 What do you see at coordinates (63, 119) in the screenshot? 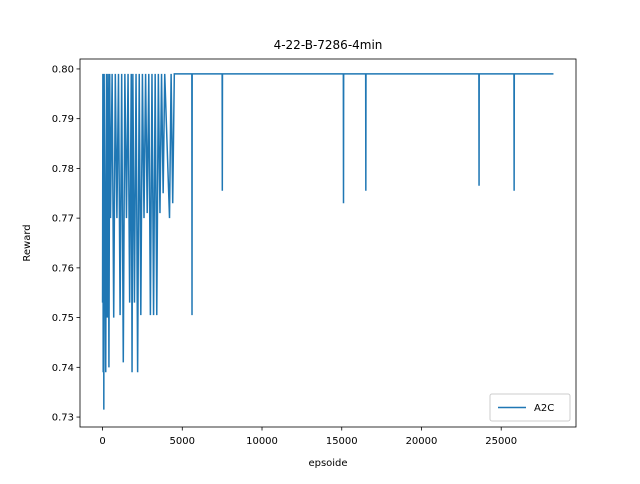
I see `y-tick-label: 0.79` at bounding box center [63, 119].